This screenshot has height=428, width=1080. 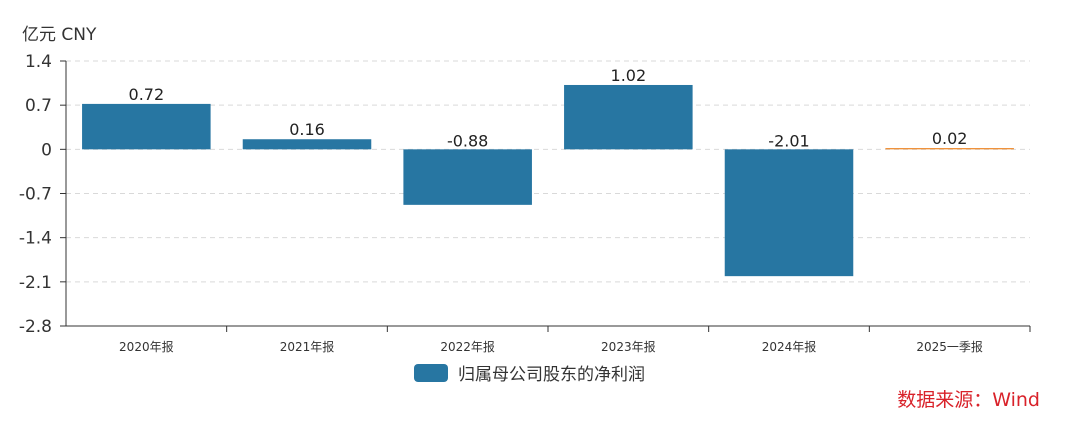 I want to click on y-tick-label: 0.7, so click(x=38, y=106).